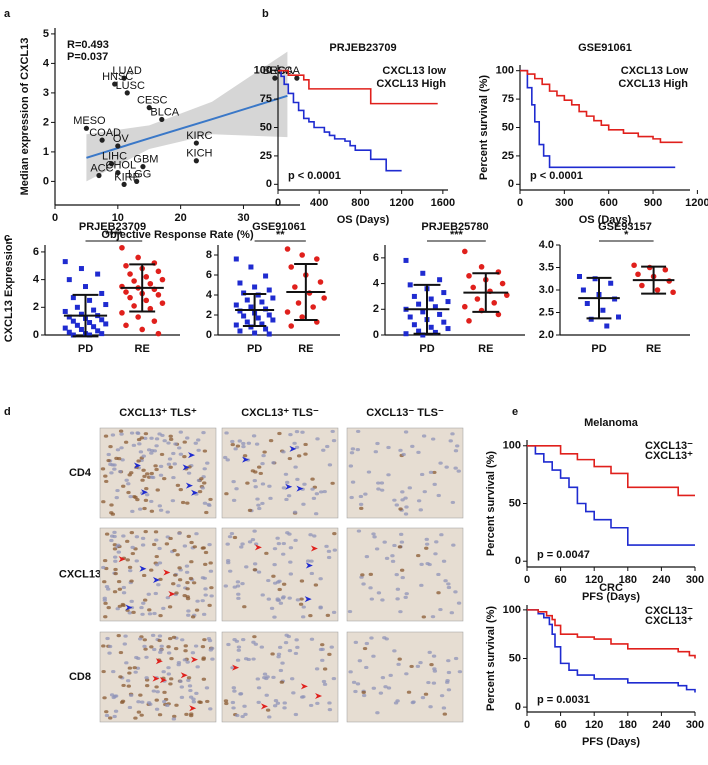 The width and height of the screenshot is (708, 765). I want to click on point-label: KIRC, so click(199, 136).